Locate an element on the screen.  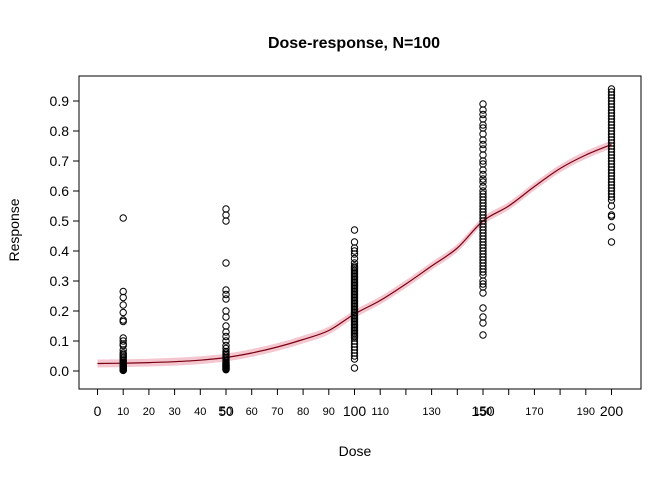
x-tick-label-minor: 30 is located at coordinates (174, 412).